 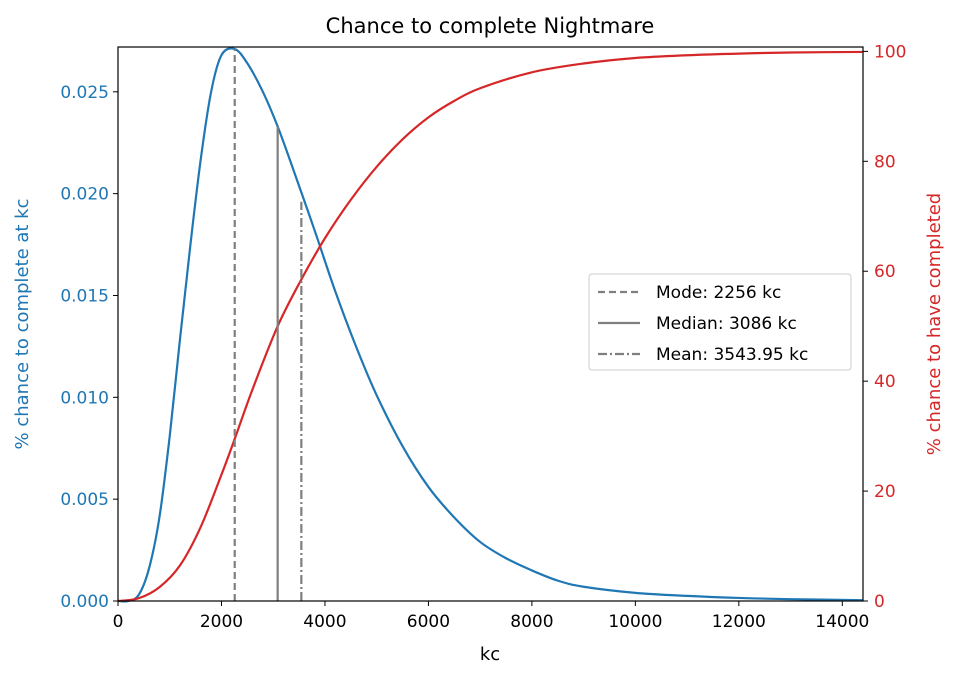 I want to click on legend-label: Mode: 2256 kc, so click(x=718, y=293).